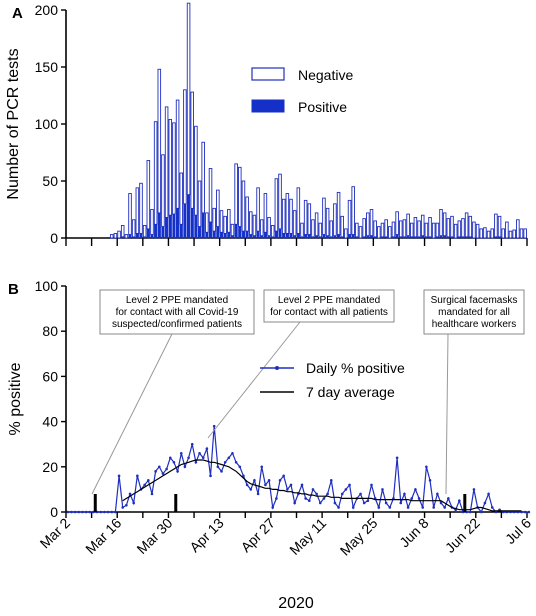  What do you see at coordinates (47, 286) in the screenshot?
I see `y-tick-label: 100` at bounding box center [47, 286].